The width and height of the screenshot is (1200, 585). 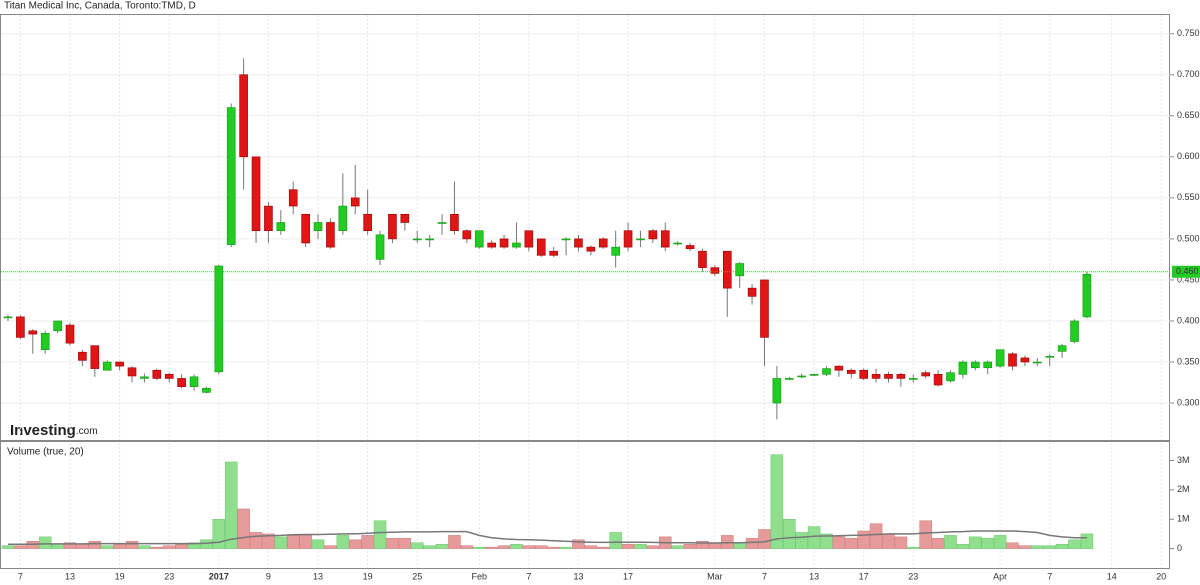 What do you see at coordinates (1188, 156) in the screenshot?
I see `y-tick-label: 0.600` at bounding box center [1188, 156].